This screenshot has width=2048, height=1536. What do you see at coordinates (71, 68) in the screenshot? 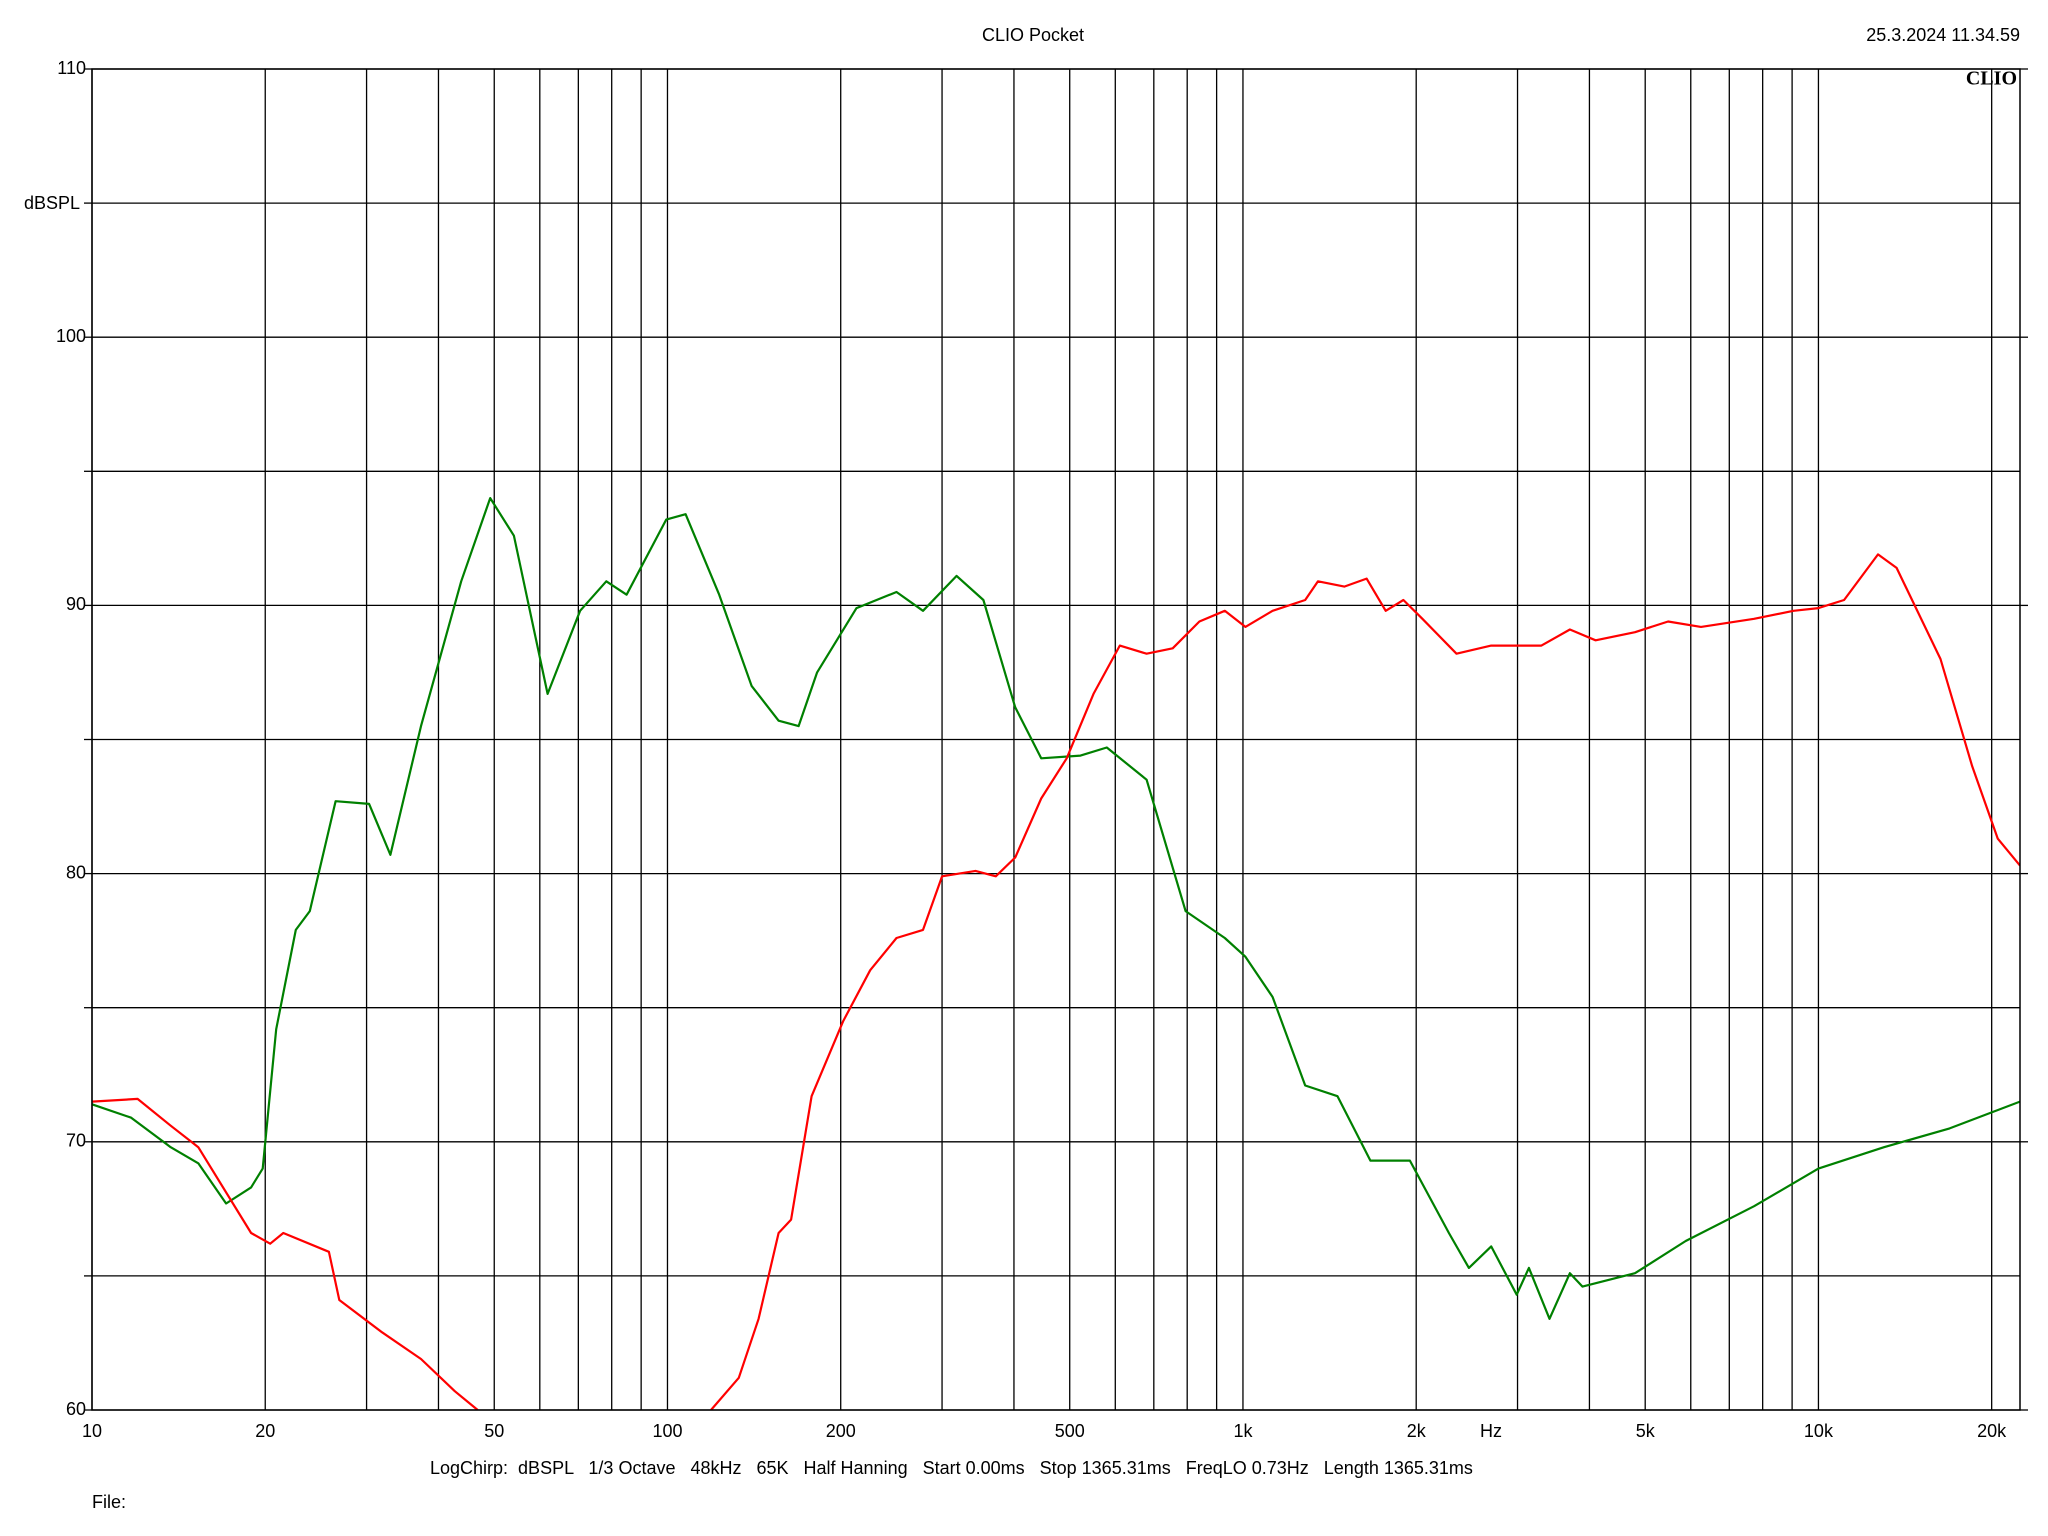
I see `y-tick-label: 110` at bounding box center [71, 68].